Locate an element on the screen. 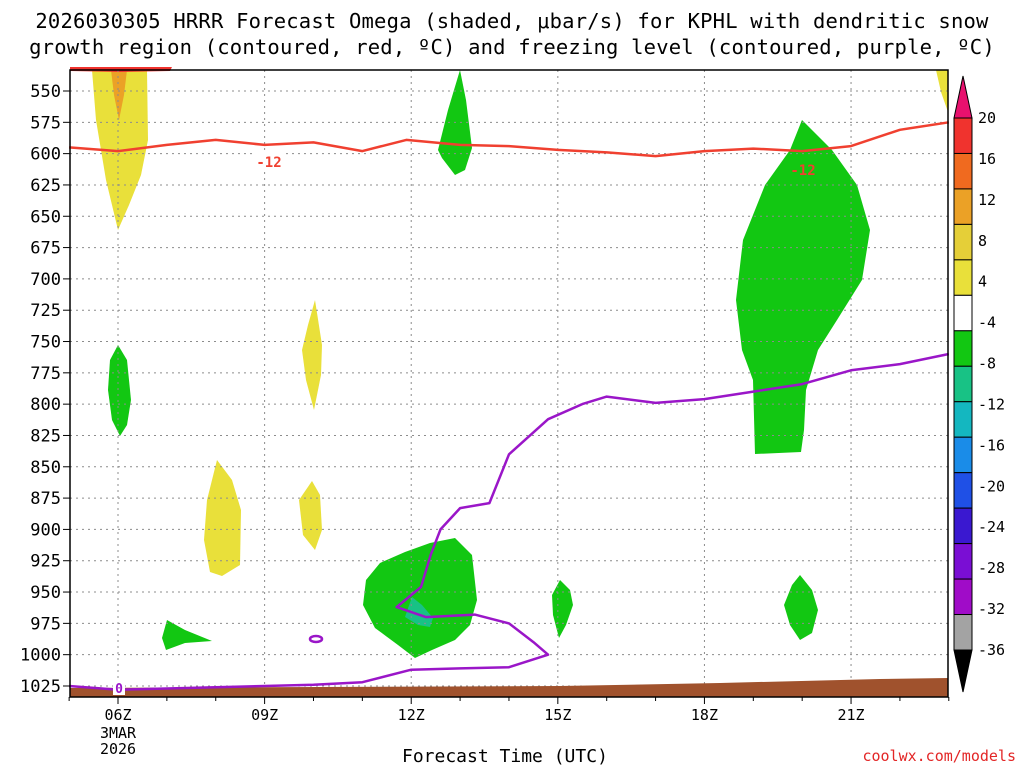  omega-region-orange-top-left is located at coordinates (119, 95).